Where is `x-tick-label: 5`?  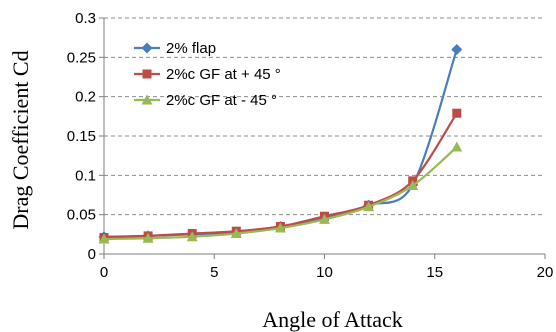 x-tick-label: 5 is located at coordinates (214, 272).